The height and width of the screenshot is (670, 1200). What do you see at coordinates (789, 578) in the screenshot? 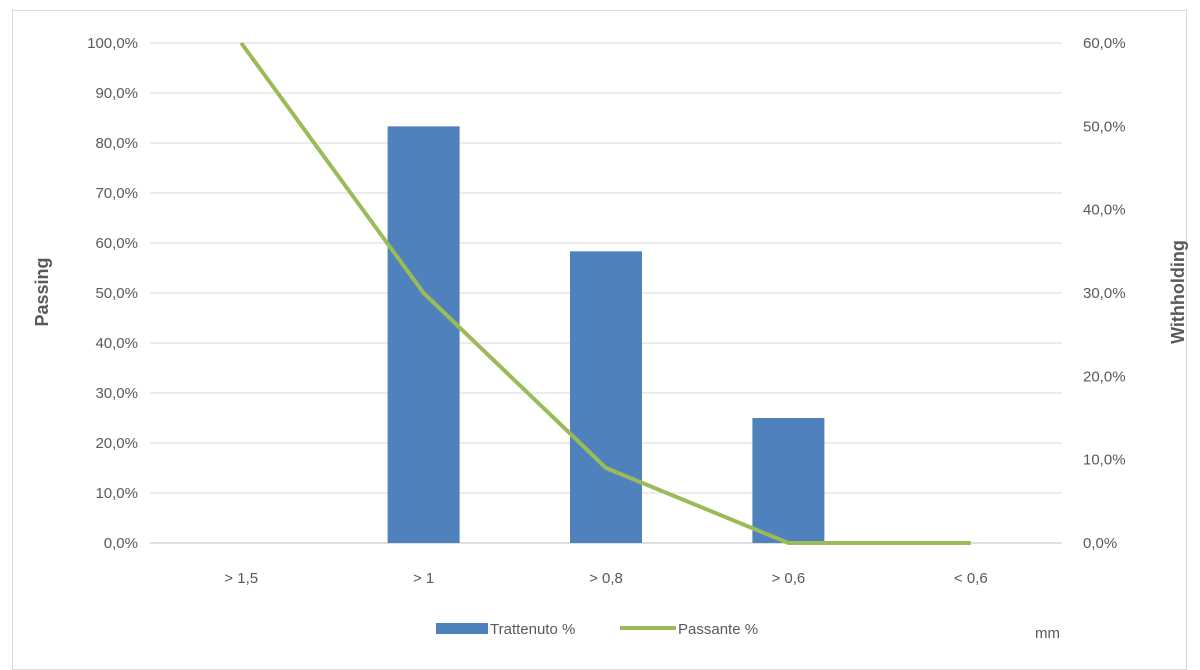
I see `x-tick-label: > 0,6` at bounding box center [789, 578].